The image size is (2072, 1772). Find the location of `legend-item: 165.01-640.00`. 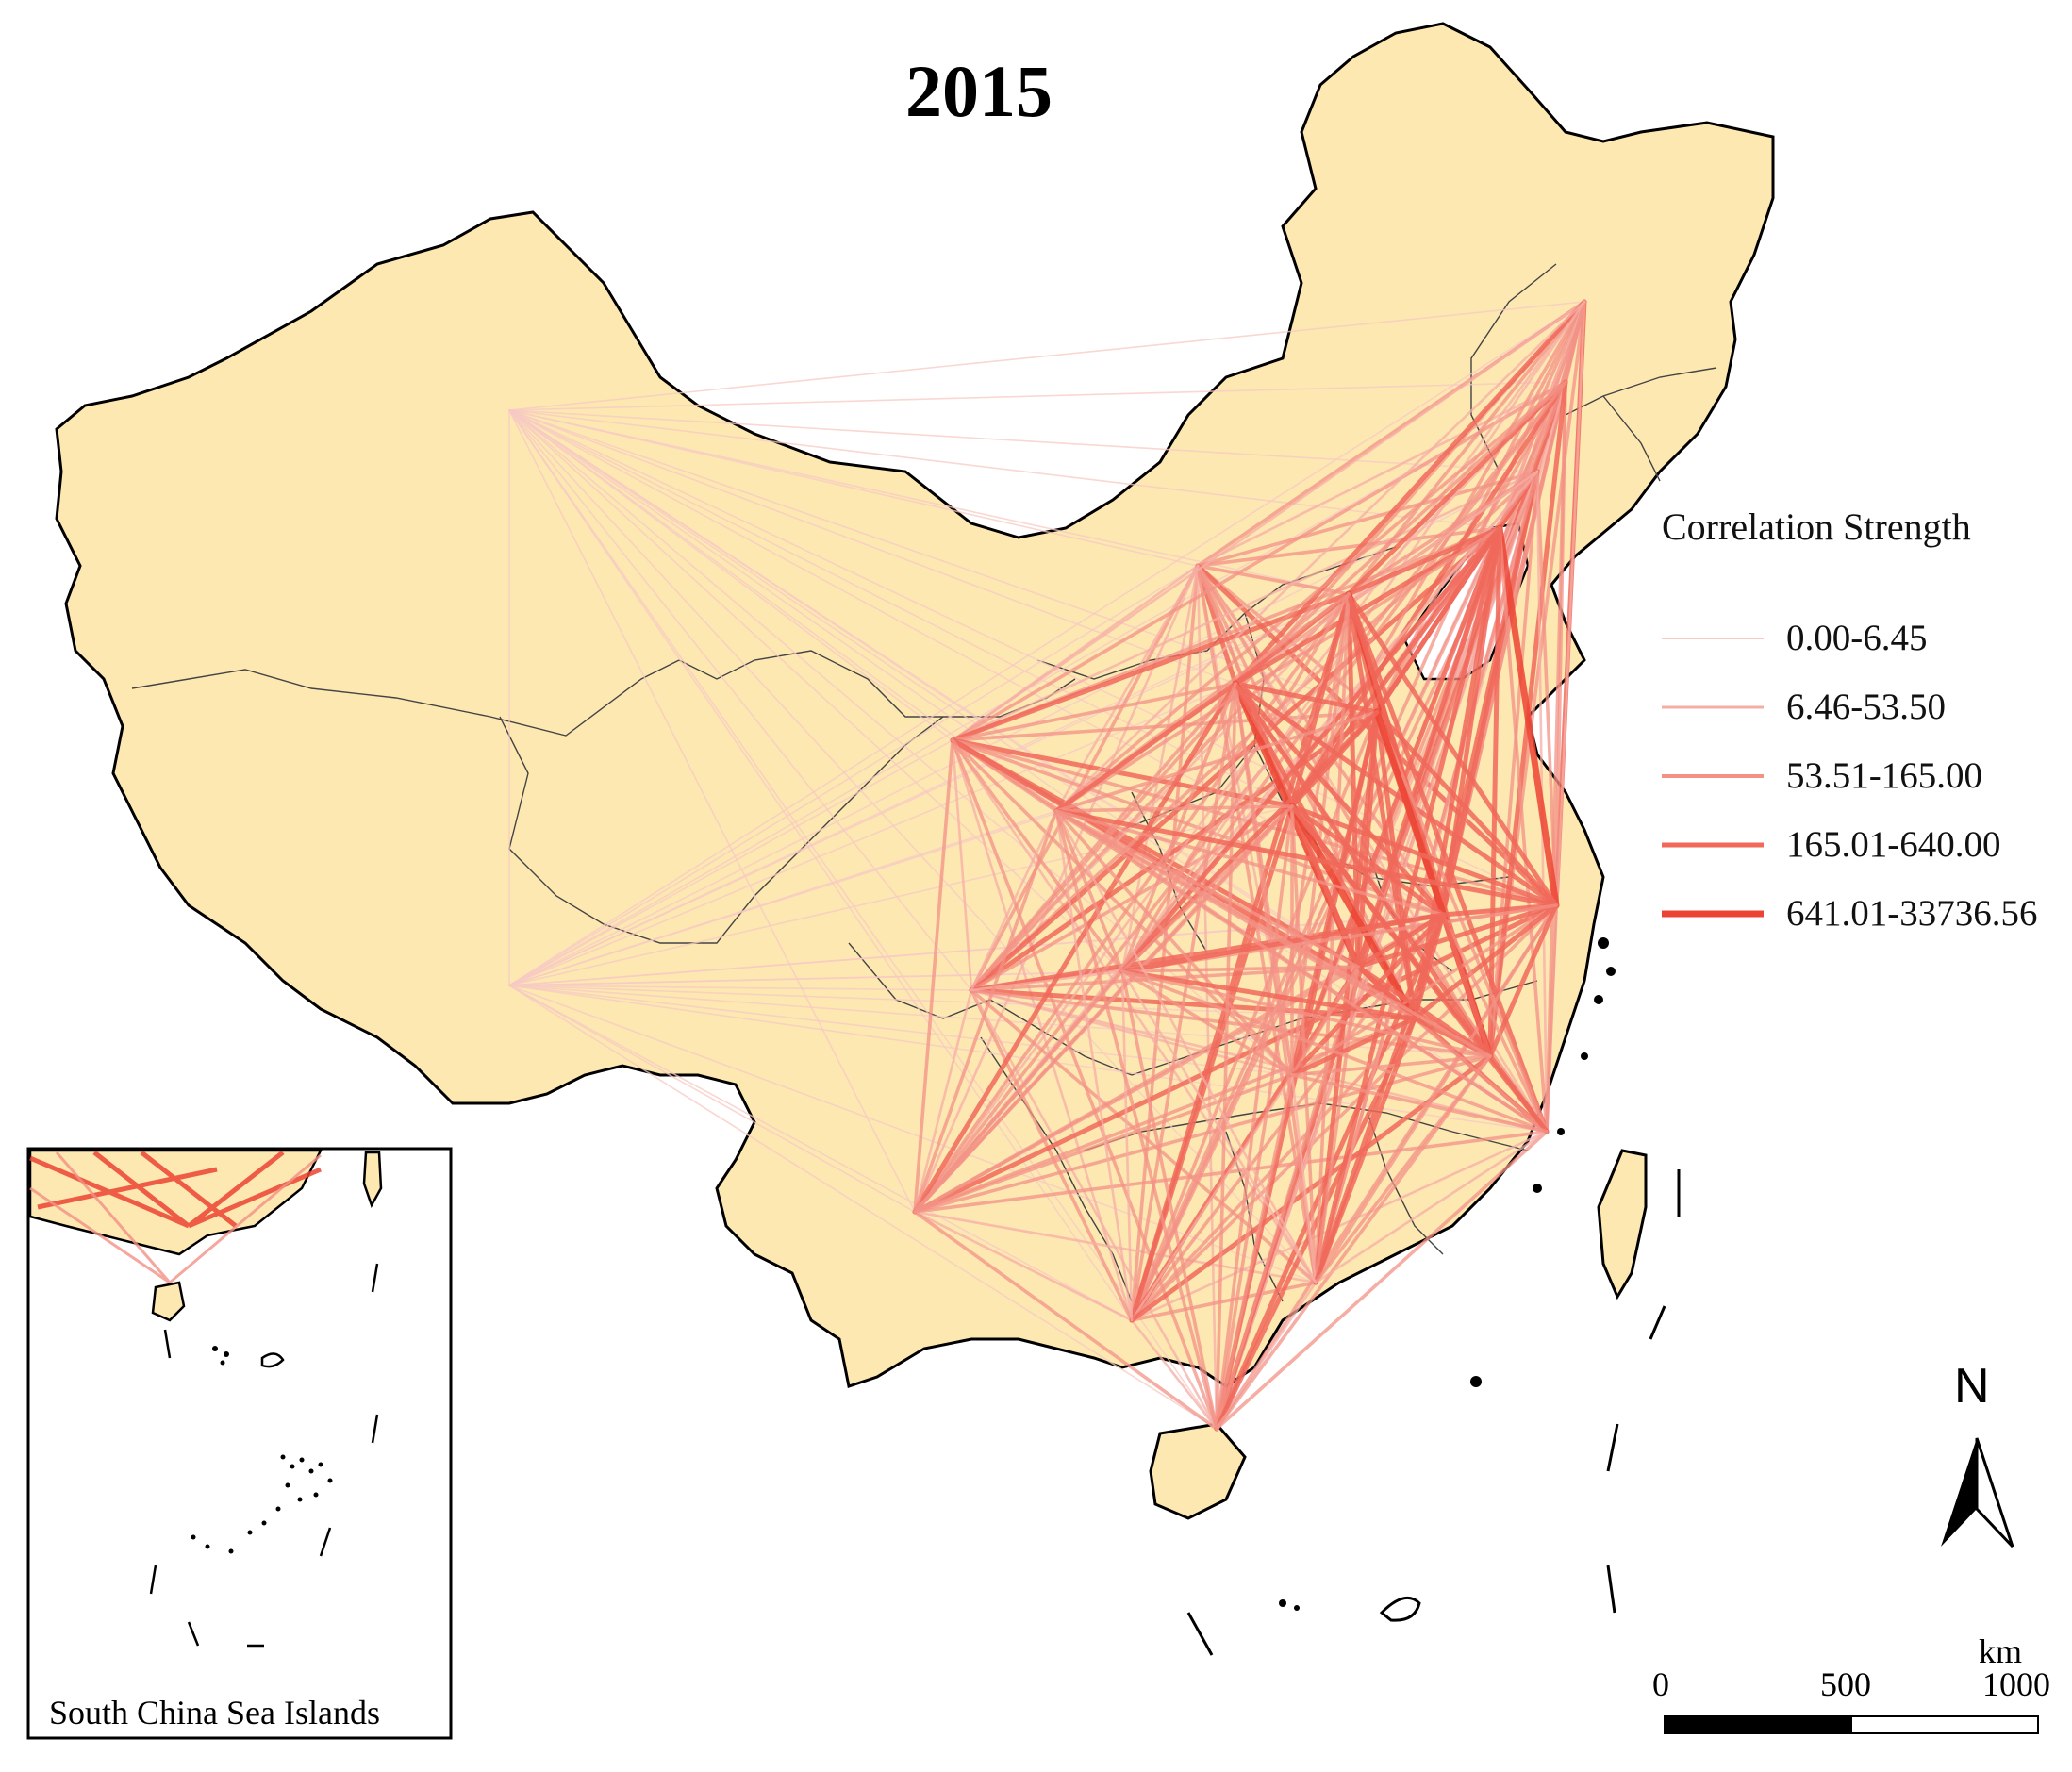

legend-item: 165.01-640.00 is located at coordinates (1860, 844).